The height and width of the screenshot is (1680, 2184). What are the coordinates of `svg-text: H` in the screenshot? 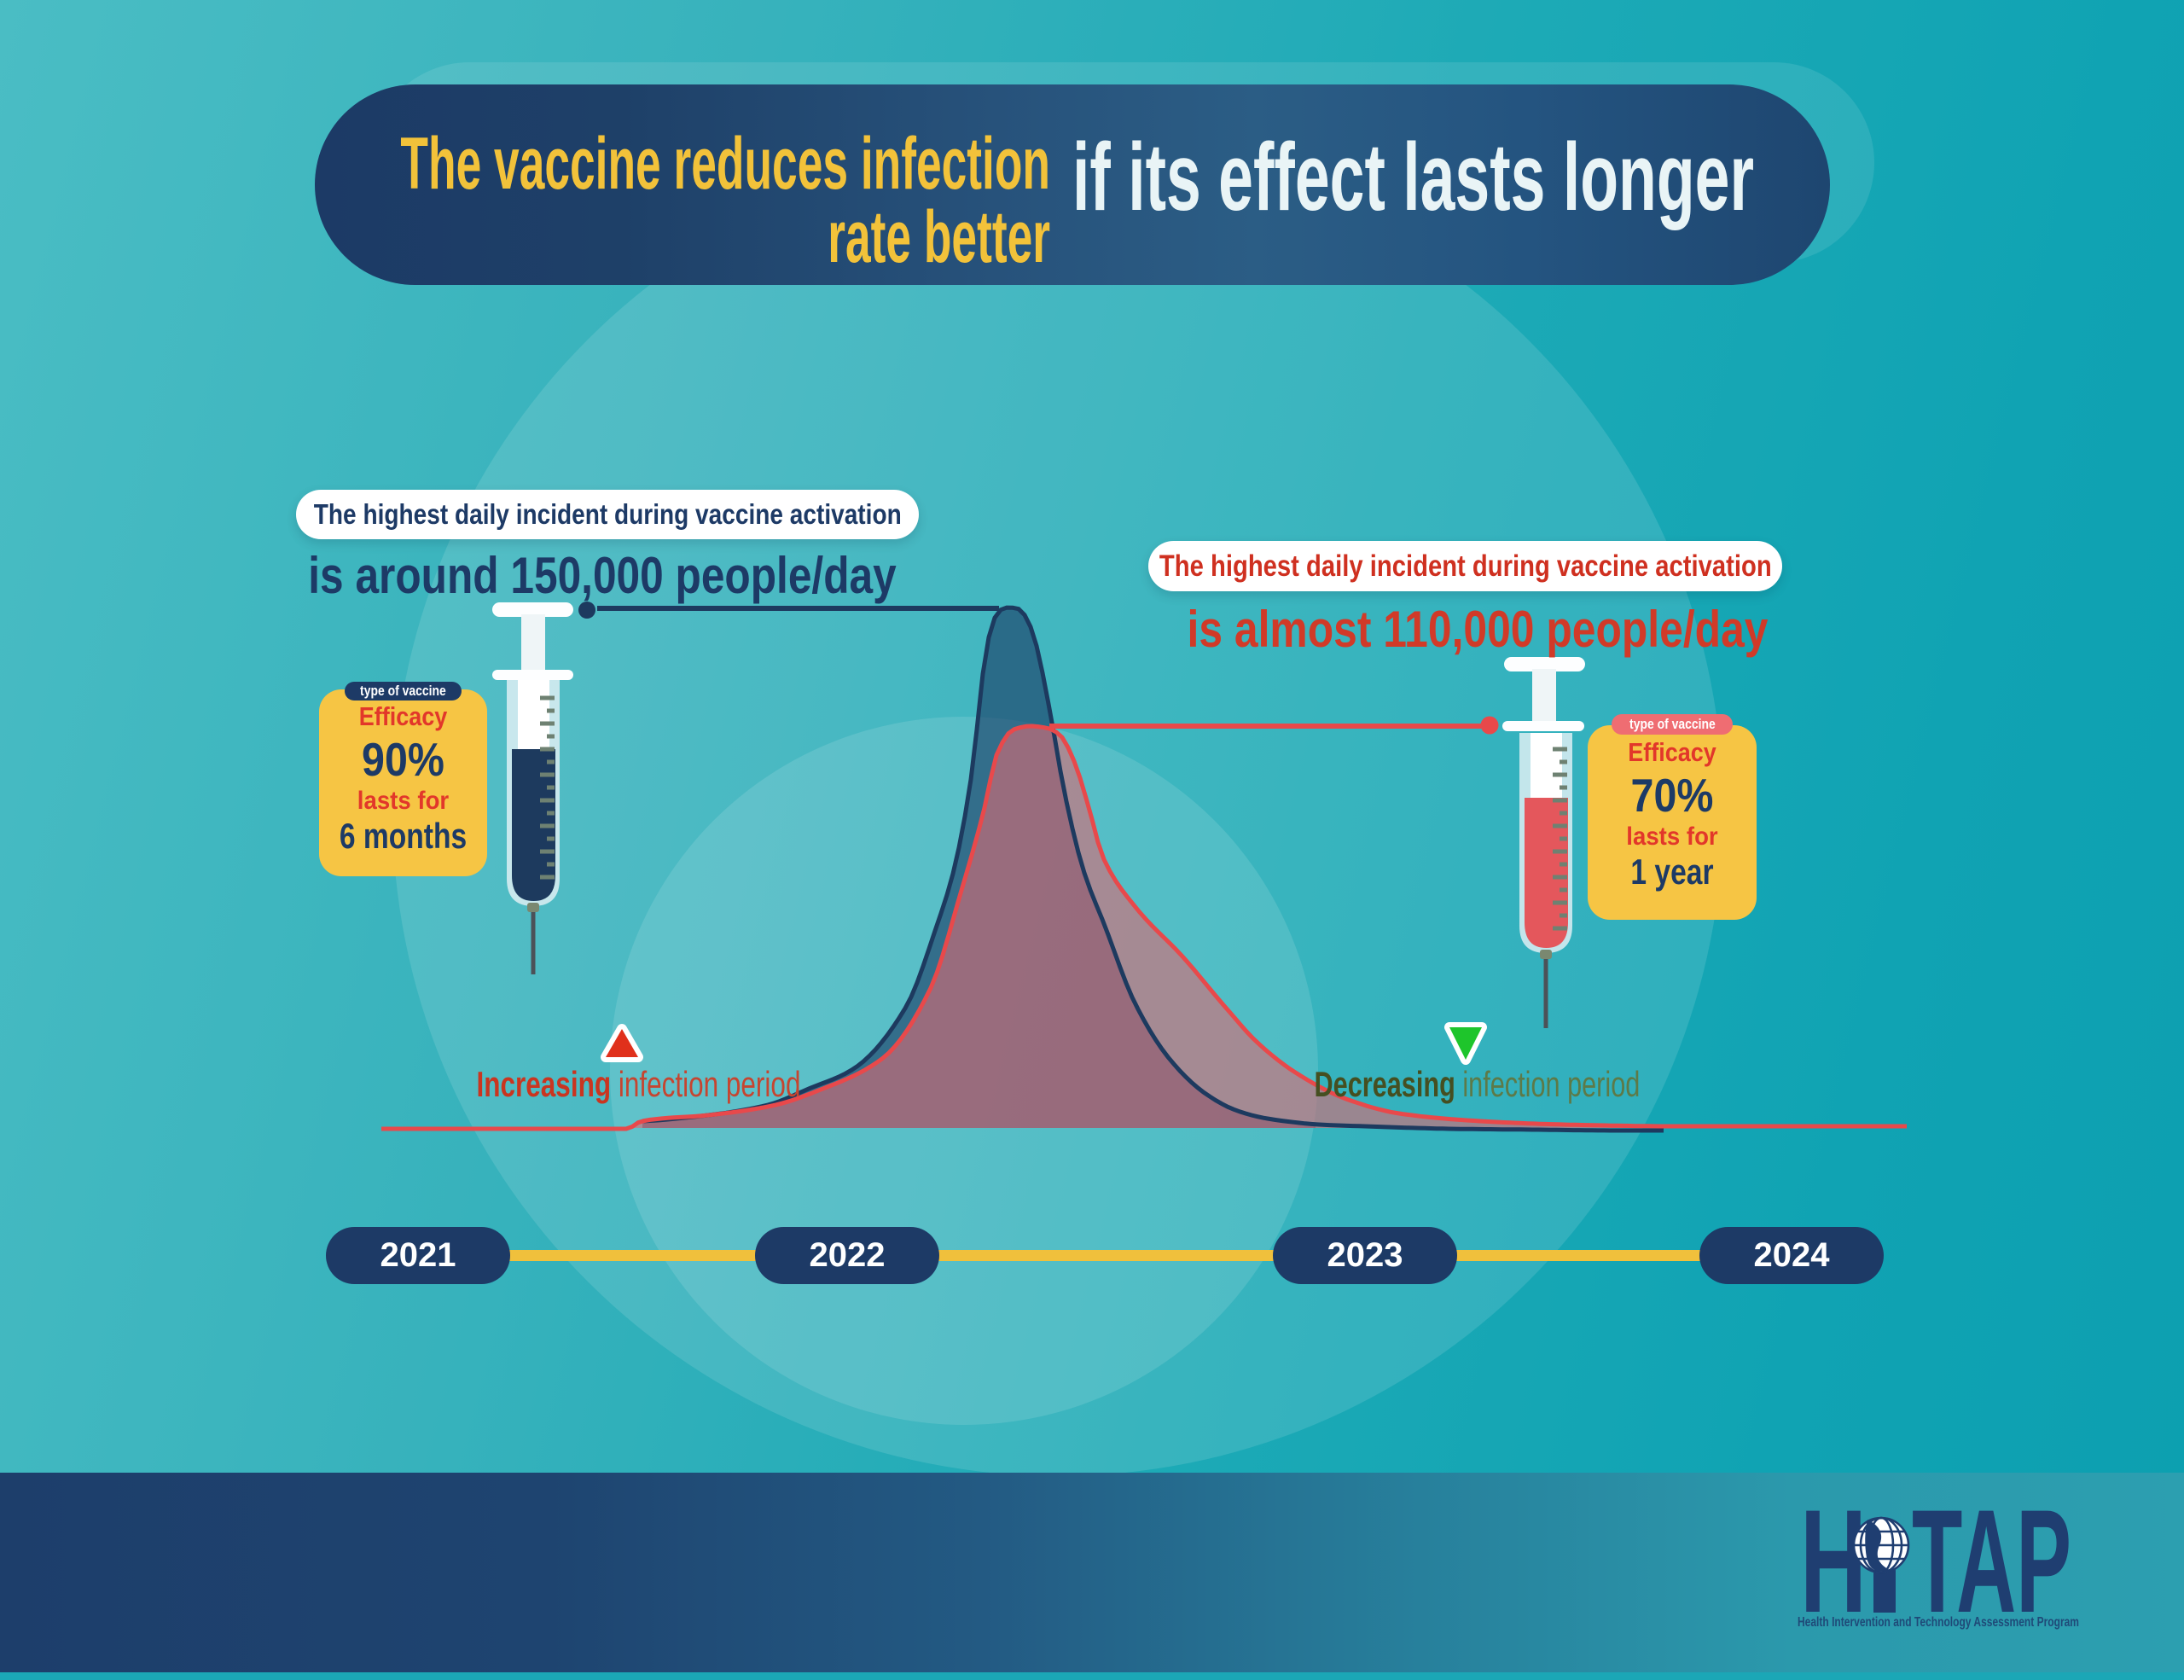 It's located at (1833, 1568).